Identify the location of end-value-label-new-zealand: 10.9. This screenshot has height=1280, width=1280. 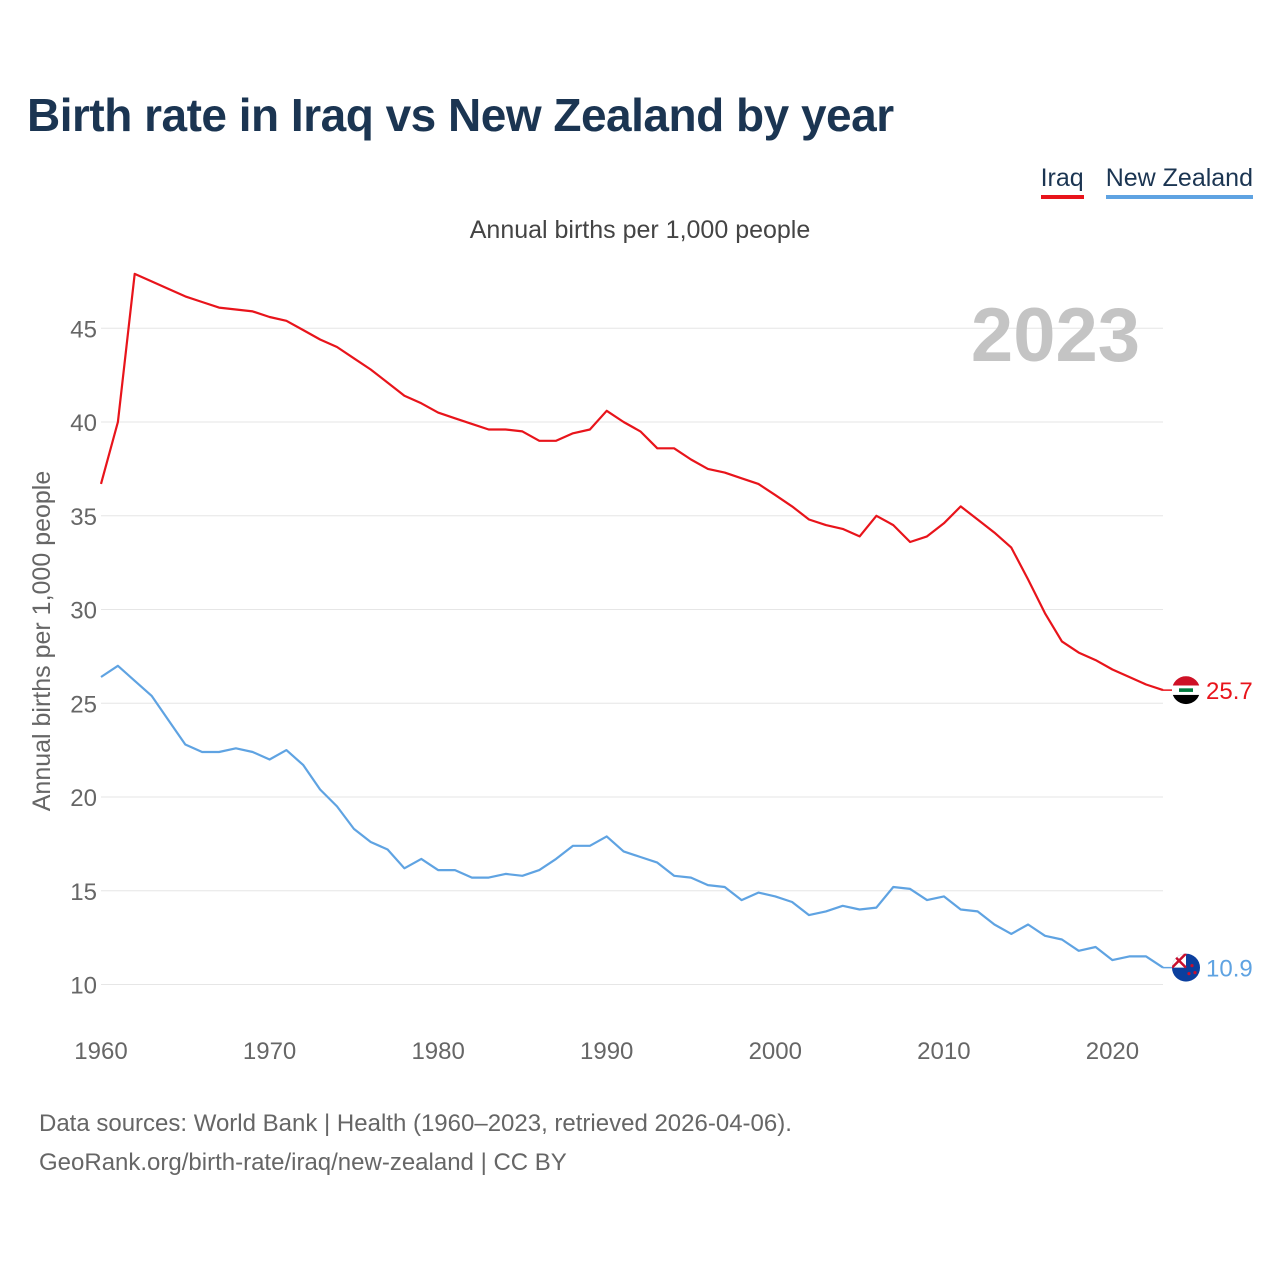
(1229, 969).